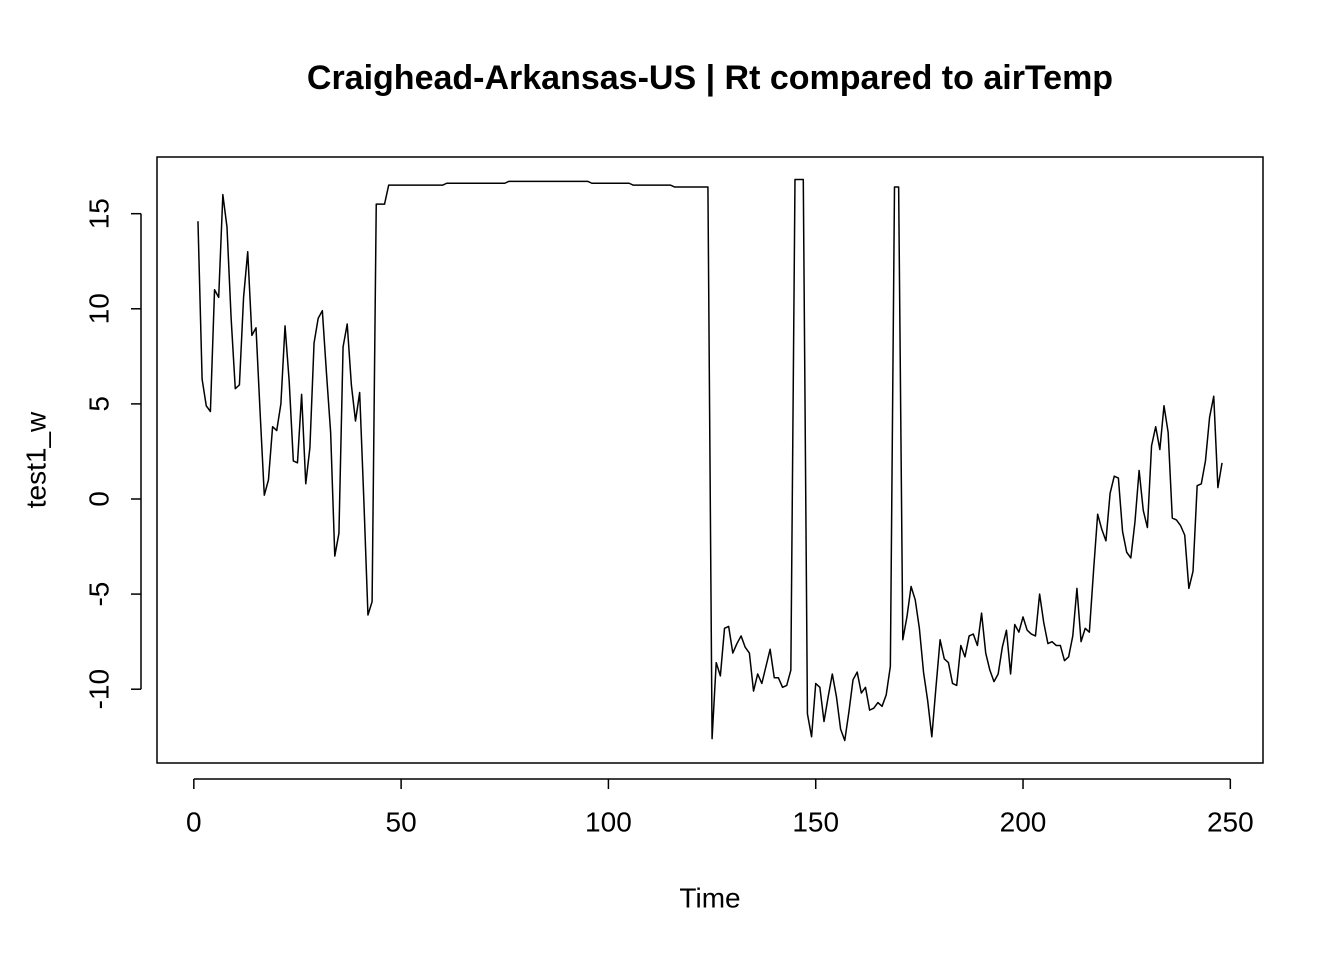  I want to click on y-tick-label: 15, so click(98, 213).